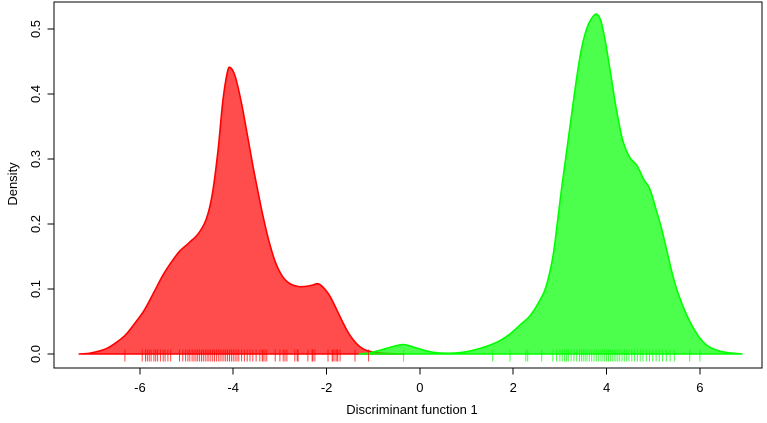  I want to click on x-tick-label: -4, so click(233, 387).